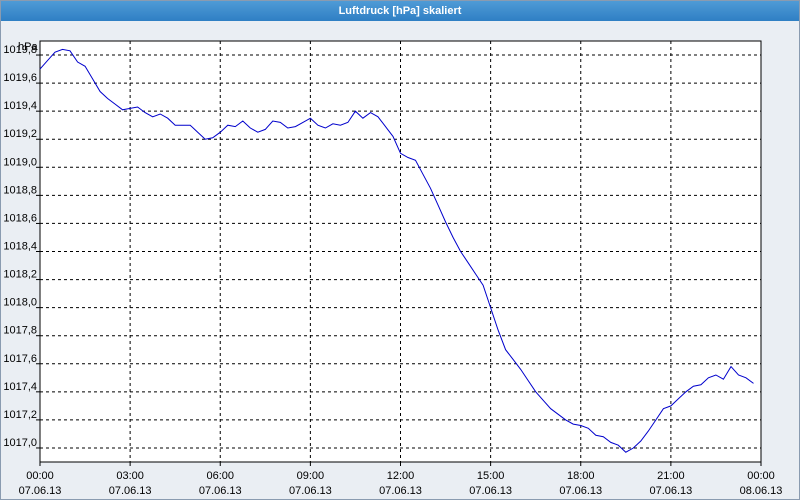 Image resolution: width=800 pixels, height=500 pixels. I want to click on y-tick-label: 1017,8, so click(20, 331).